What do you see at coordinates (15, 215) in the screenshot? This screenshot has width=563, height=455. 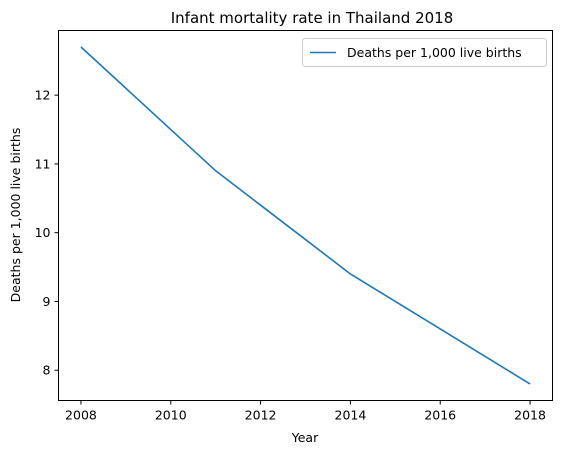 I see `y-axis-label: Deaths per 1,000 live births` at bounding box center [15, 215].